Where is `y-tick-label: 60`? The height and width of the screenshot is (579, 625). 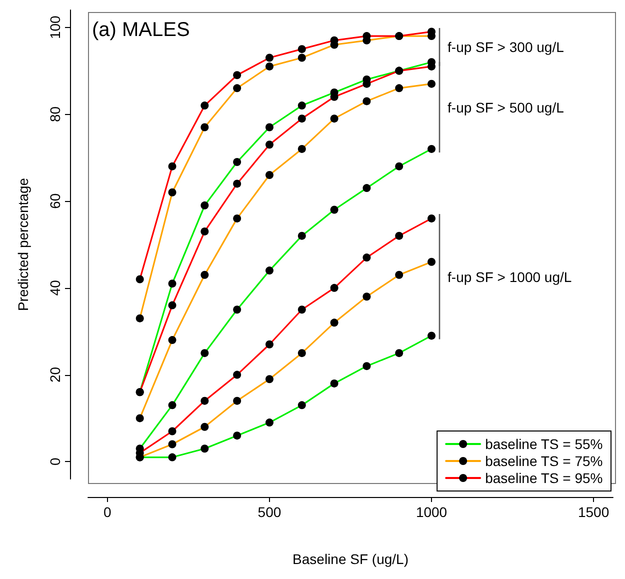 y-tick-label: 60 is located at coordinates (55, 201).